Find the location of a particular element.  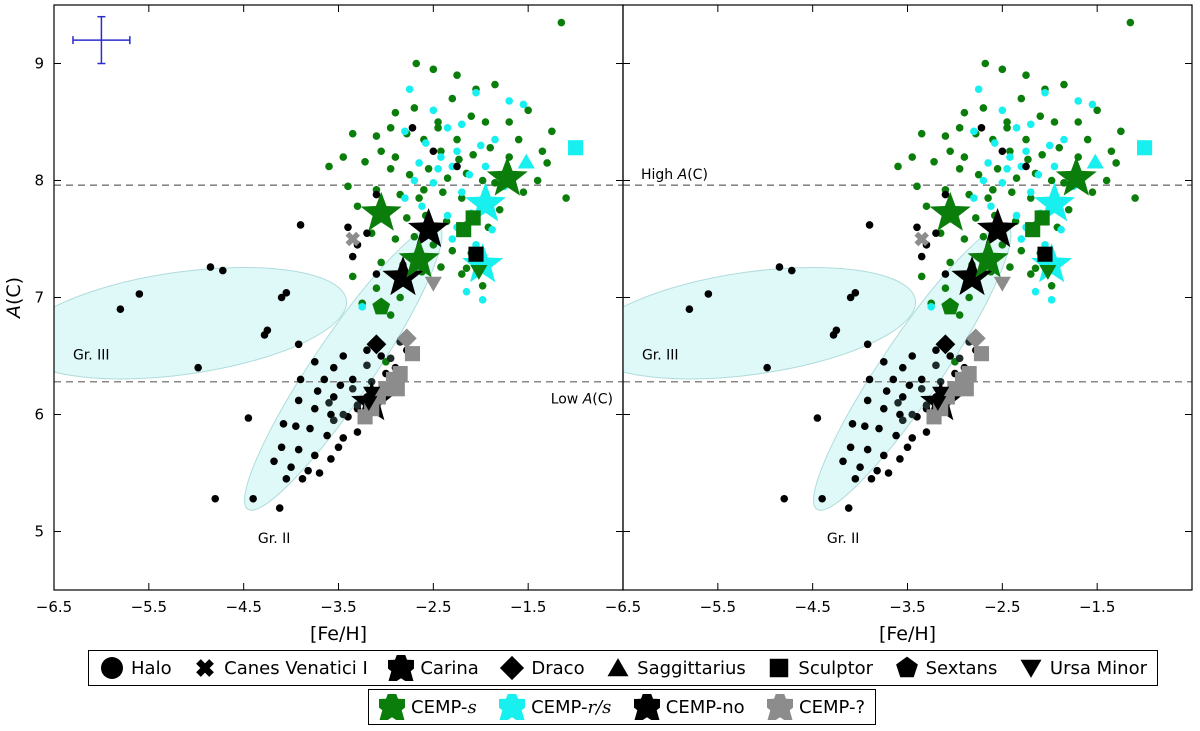

hline-label-high: High A(C) is located at coordinates (674, 175).